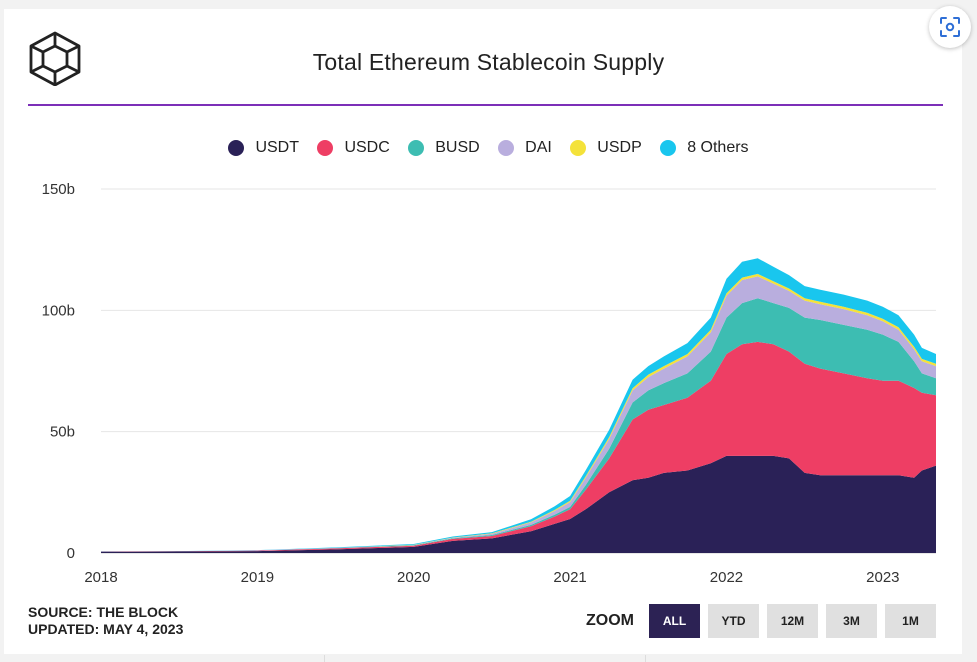 This screenshot has height=662, width=977. I want to click on legend-label-dai: DAI, so click(538, 147).